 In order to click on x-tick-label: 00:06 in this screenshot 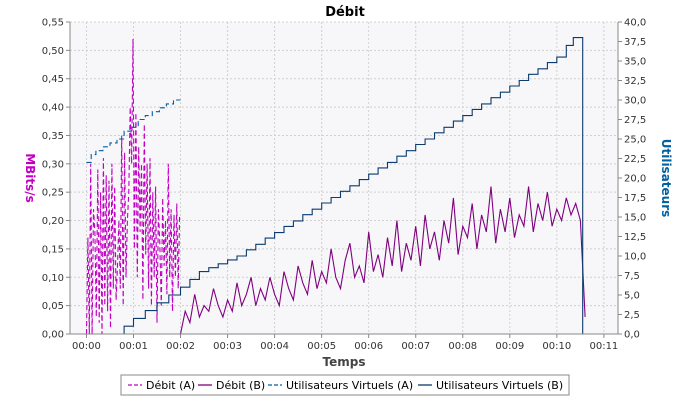, I will do `click(368, 346)`.